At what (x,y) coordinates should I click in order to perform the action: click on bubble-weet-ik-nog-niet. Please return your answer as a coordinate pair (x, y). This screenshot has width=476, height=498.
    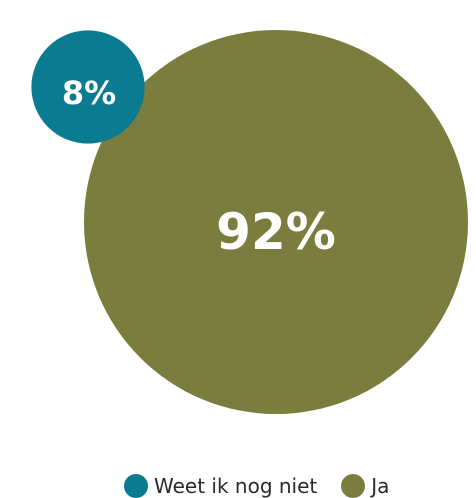
    Looking at the image, I should click on (88, 87).